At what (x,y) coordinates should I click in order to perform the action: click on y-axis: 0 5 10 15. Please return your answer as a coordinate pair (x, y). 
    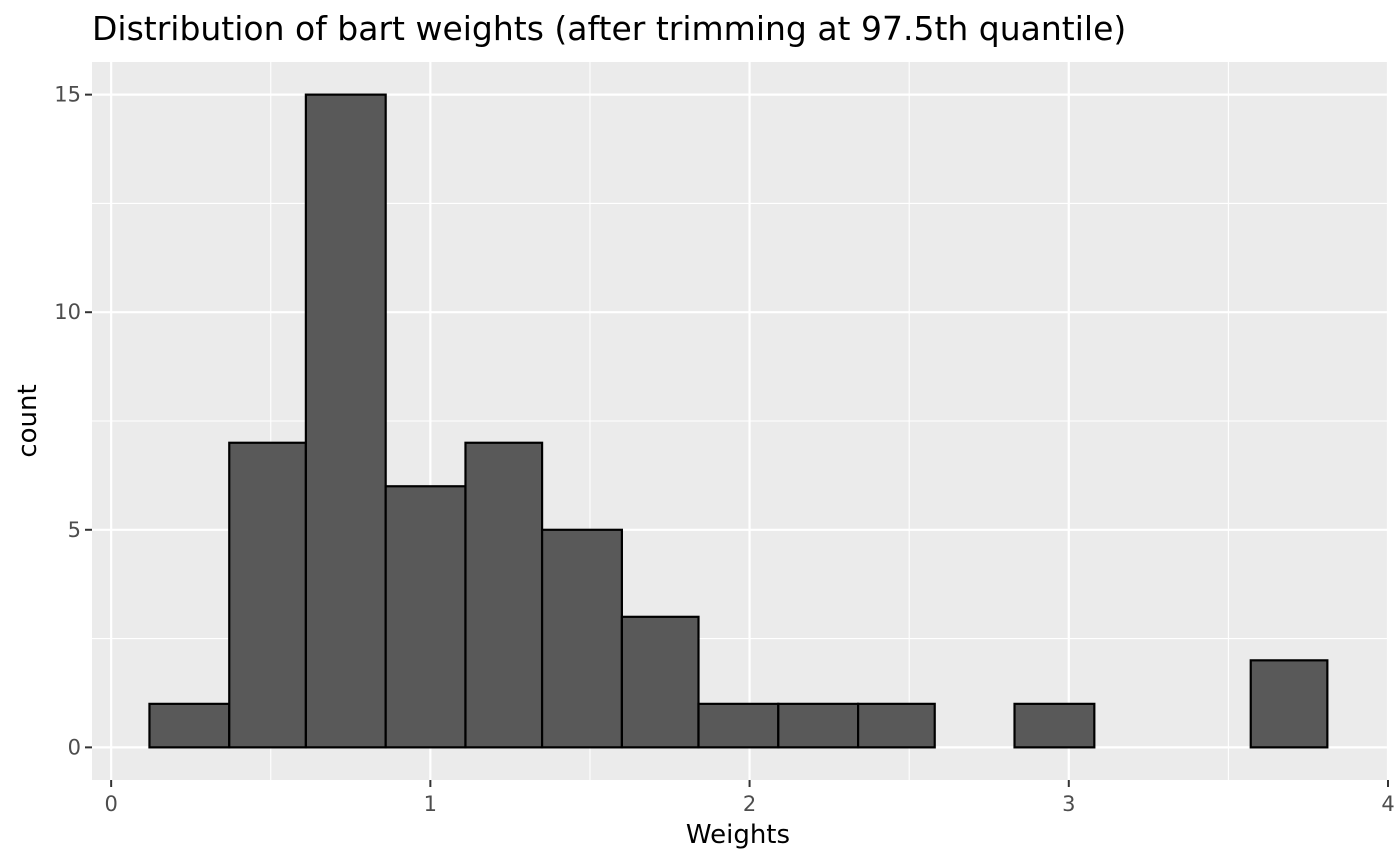
    Looking at the image, I should click on (73, 421).